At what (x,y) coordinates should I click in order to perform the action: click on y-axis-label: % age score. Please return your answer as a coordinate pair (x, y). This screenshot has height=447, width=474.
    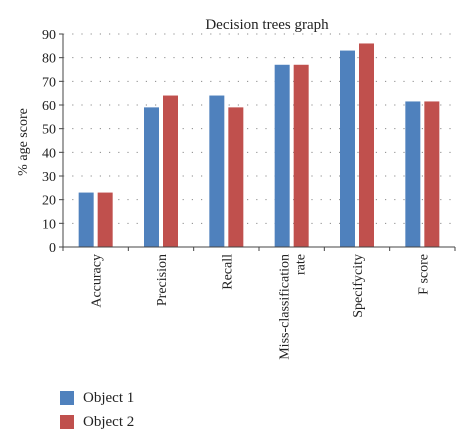
    Looking at the image, I should click on (23, 142).